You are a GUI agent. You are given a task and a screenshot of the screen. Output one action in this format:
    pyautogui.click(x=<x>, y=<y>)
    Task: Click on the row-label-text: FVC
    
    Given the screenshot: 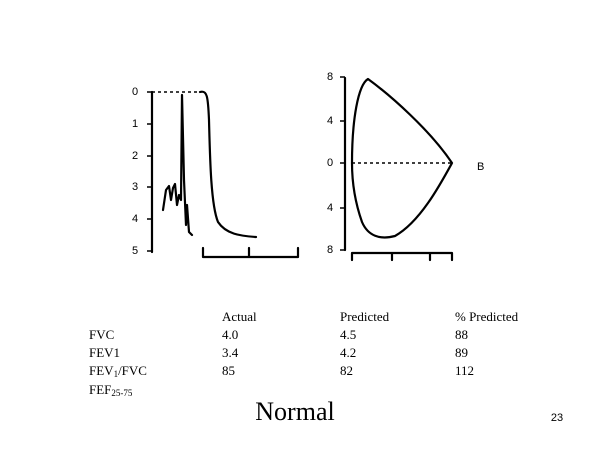 What is the action you would take?
    pyautogui.click(x=101, y=334)
    